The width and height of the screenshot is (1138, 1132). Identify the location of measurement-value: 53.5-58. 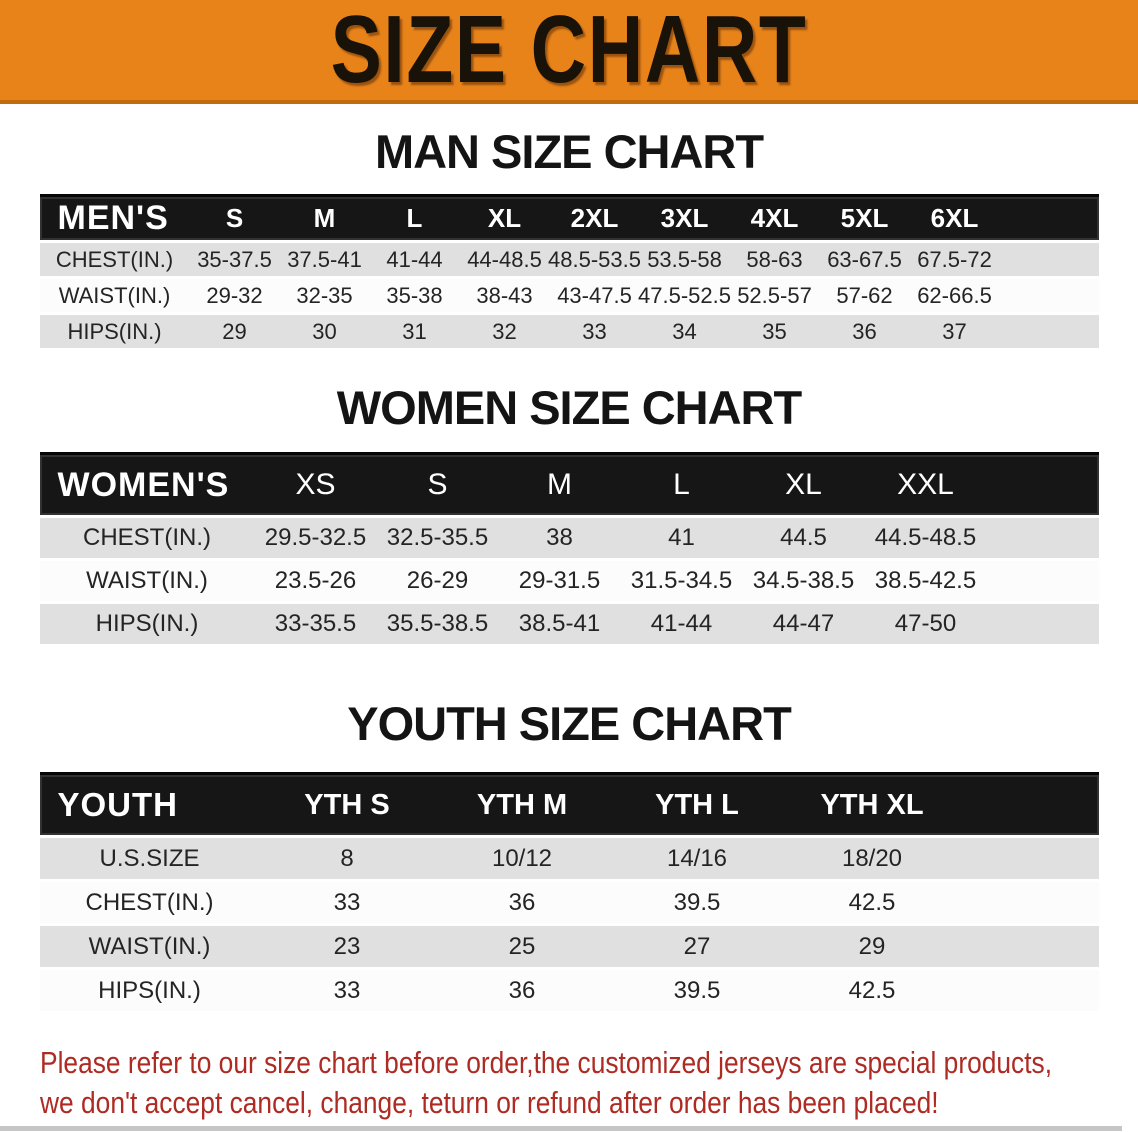
(684, 259).